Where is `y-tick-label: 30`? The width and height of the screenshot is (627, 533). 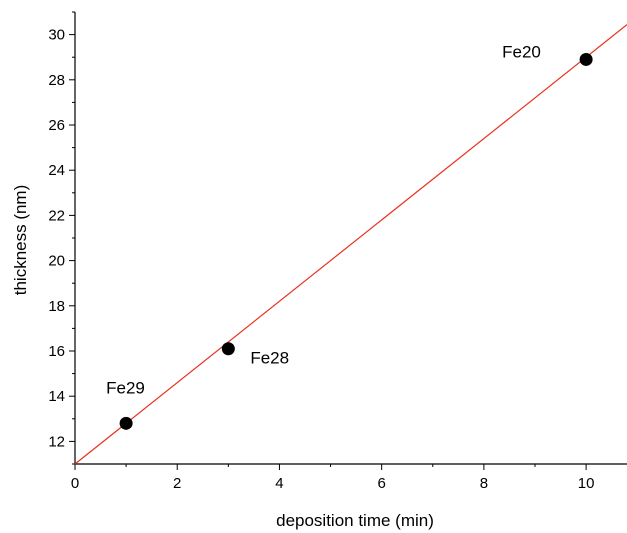
y-tick-label: 30 is located at coordinates (56, 35).